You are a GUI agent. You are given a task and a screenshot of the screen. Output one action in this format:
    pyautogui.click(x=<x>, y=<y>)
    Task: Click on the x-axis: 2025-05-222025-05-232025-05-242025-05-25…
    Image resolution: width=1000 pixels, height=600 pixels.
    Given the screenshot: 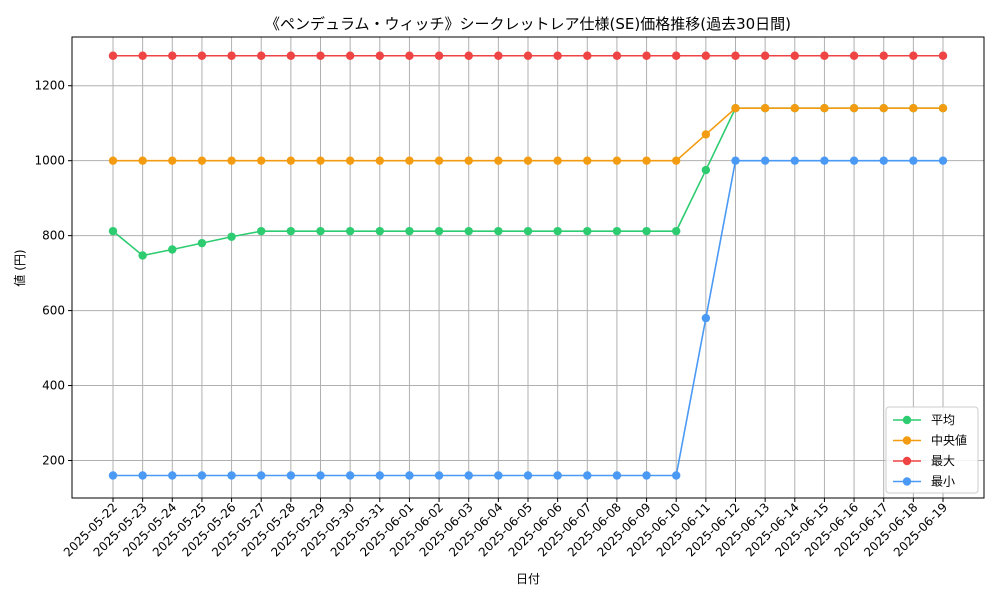 What is the action you would take?
    pyautogui.click(x=505, y=528)
    